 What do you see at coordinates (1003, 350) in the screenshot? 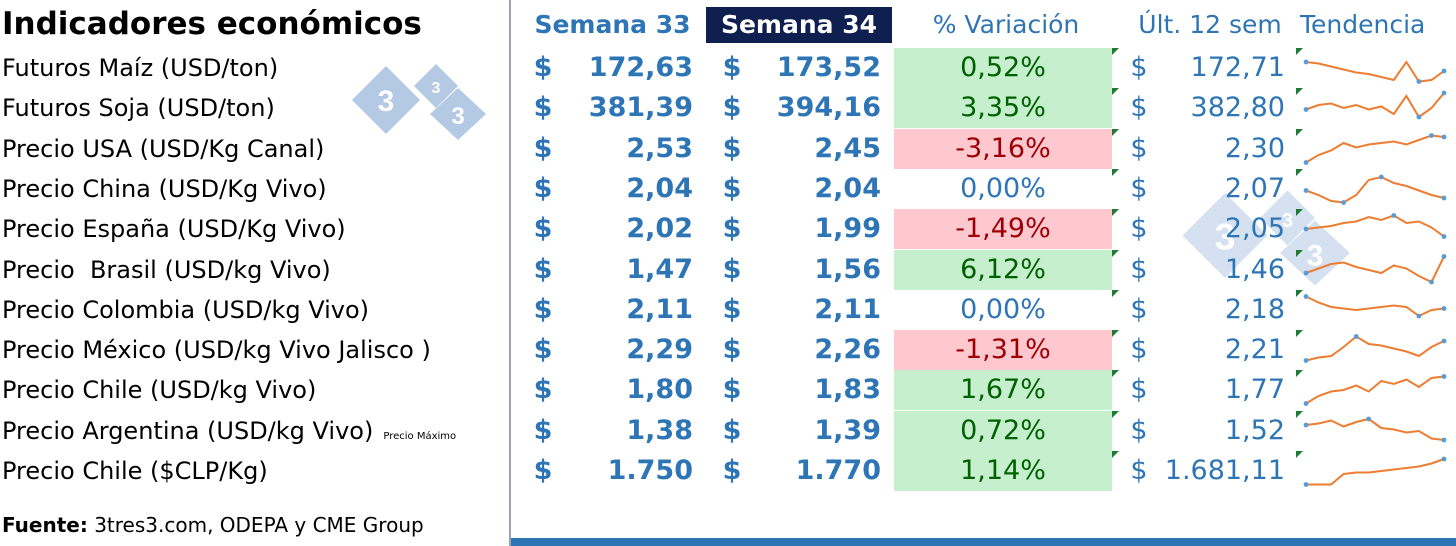
I see `variation-cell: -1,31%` at bounding box center [1003, 350].